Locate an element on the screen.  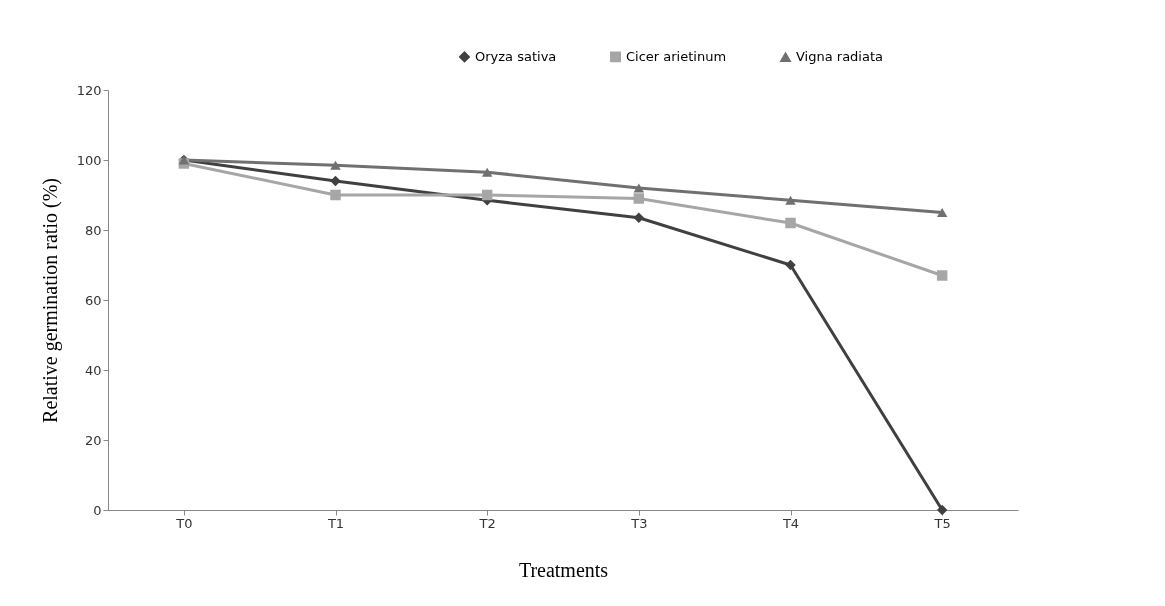
y-tick-label: 40 is located at coordinates (93, 370).